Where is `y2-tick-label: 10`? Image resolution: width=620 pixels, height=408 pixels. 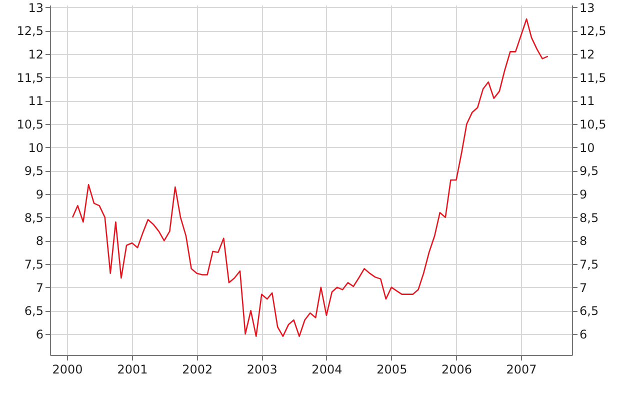 y2-tick-label: 10 is located at coordinates (587, 147).